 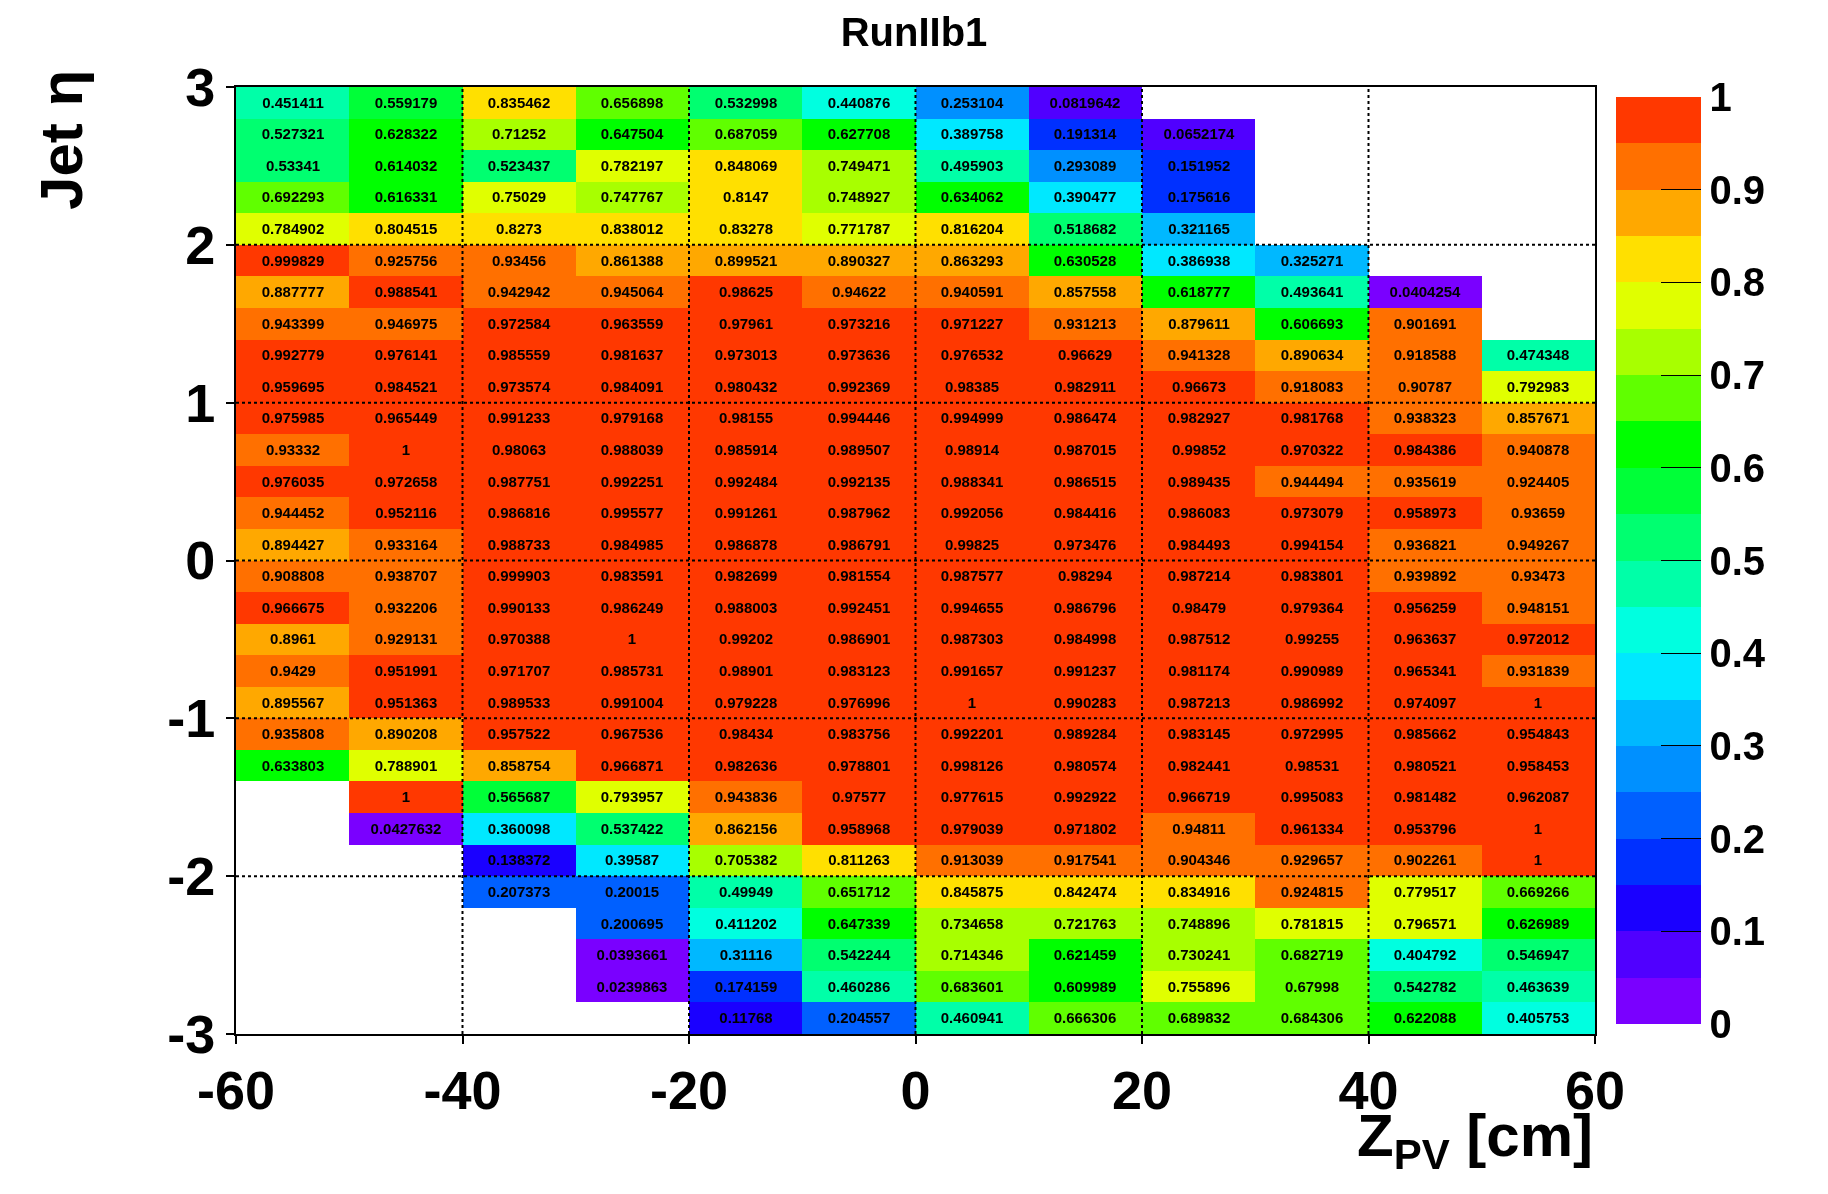 What do you see at coordinates (632, 197) in the screenshot?
I see `data-label: 0.747767` at bounding box center [632, 197].